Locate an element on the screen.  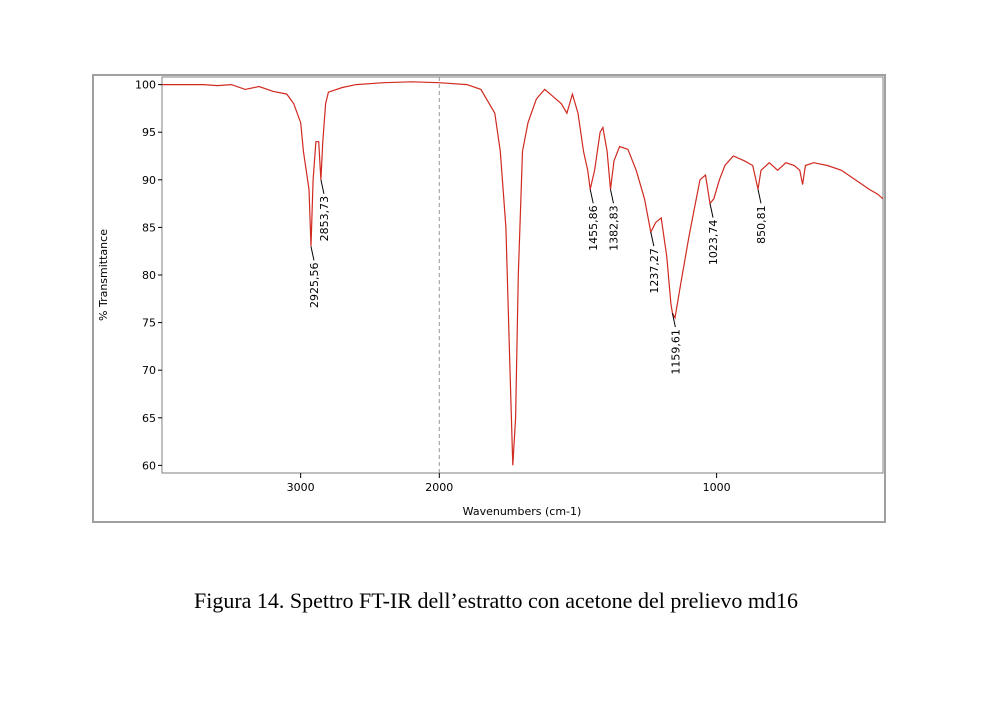
y-tick-label: 100 is located at coordinates (145, 85).